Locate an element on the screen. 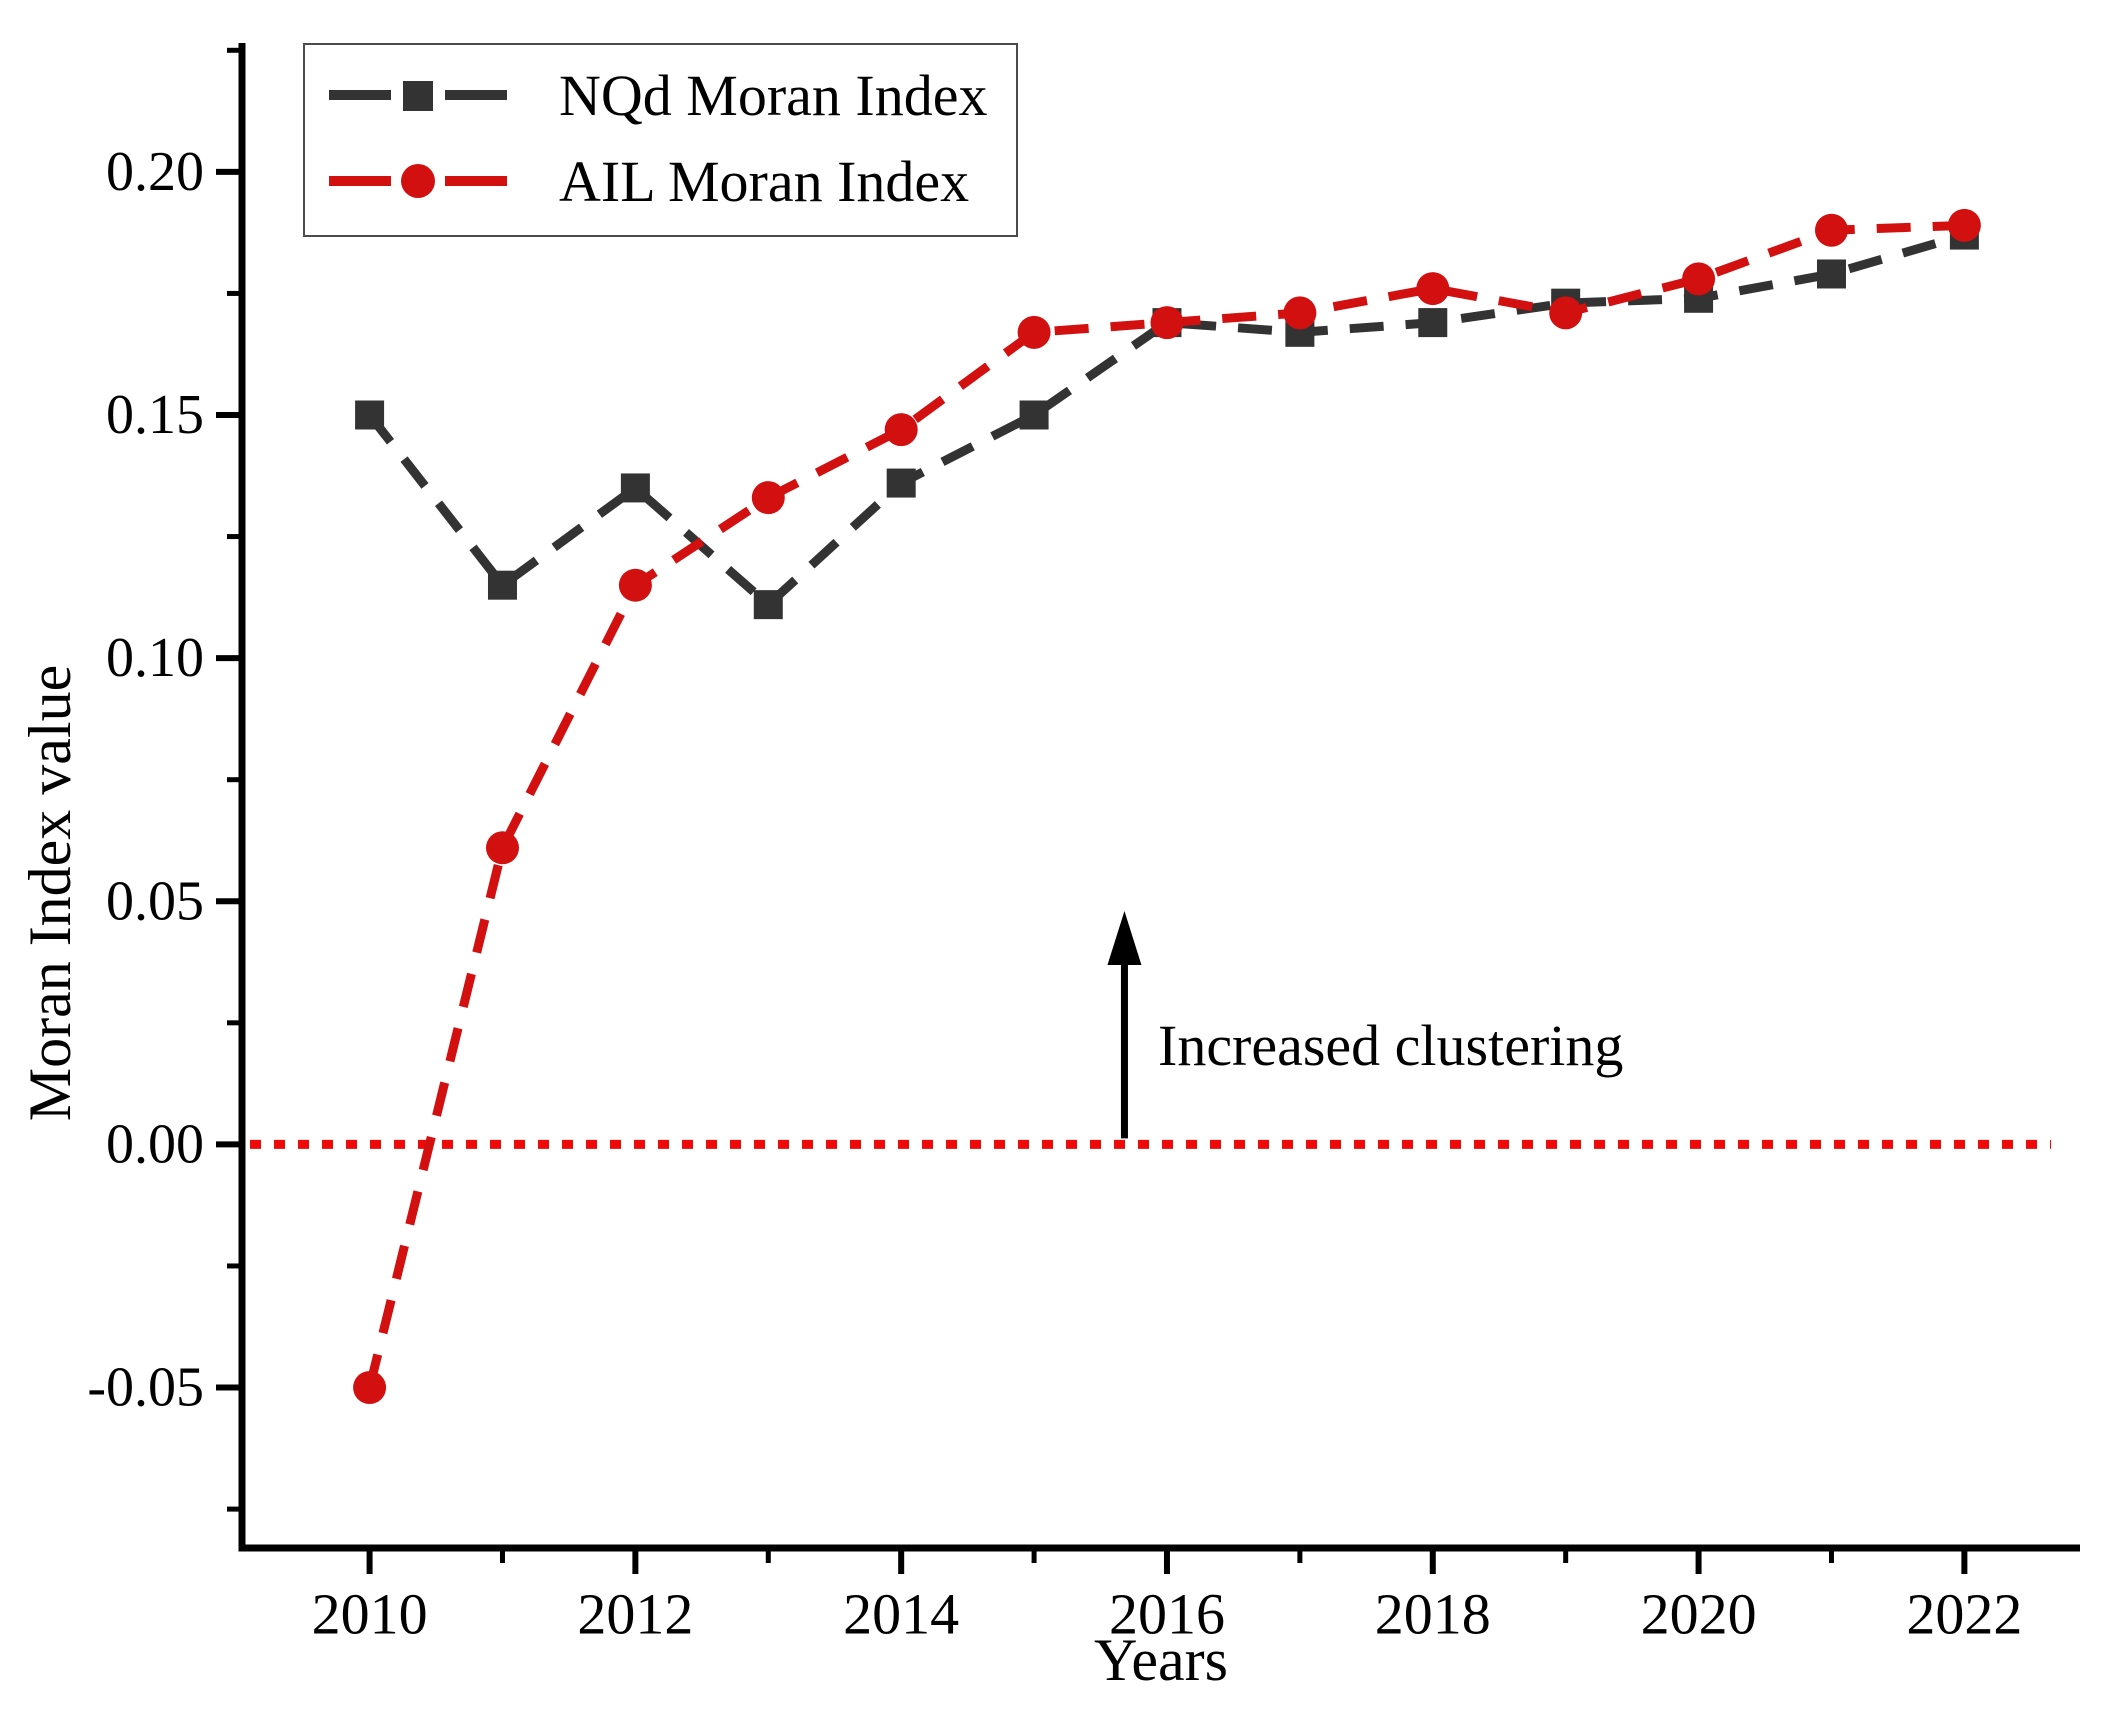 The height and width of the screenshot is (1711, 2114). nqd-series-sample-icon is located at coordinates (418, 96).